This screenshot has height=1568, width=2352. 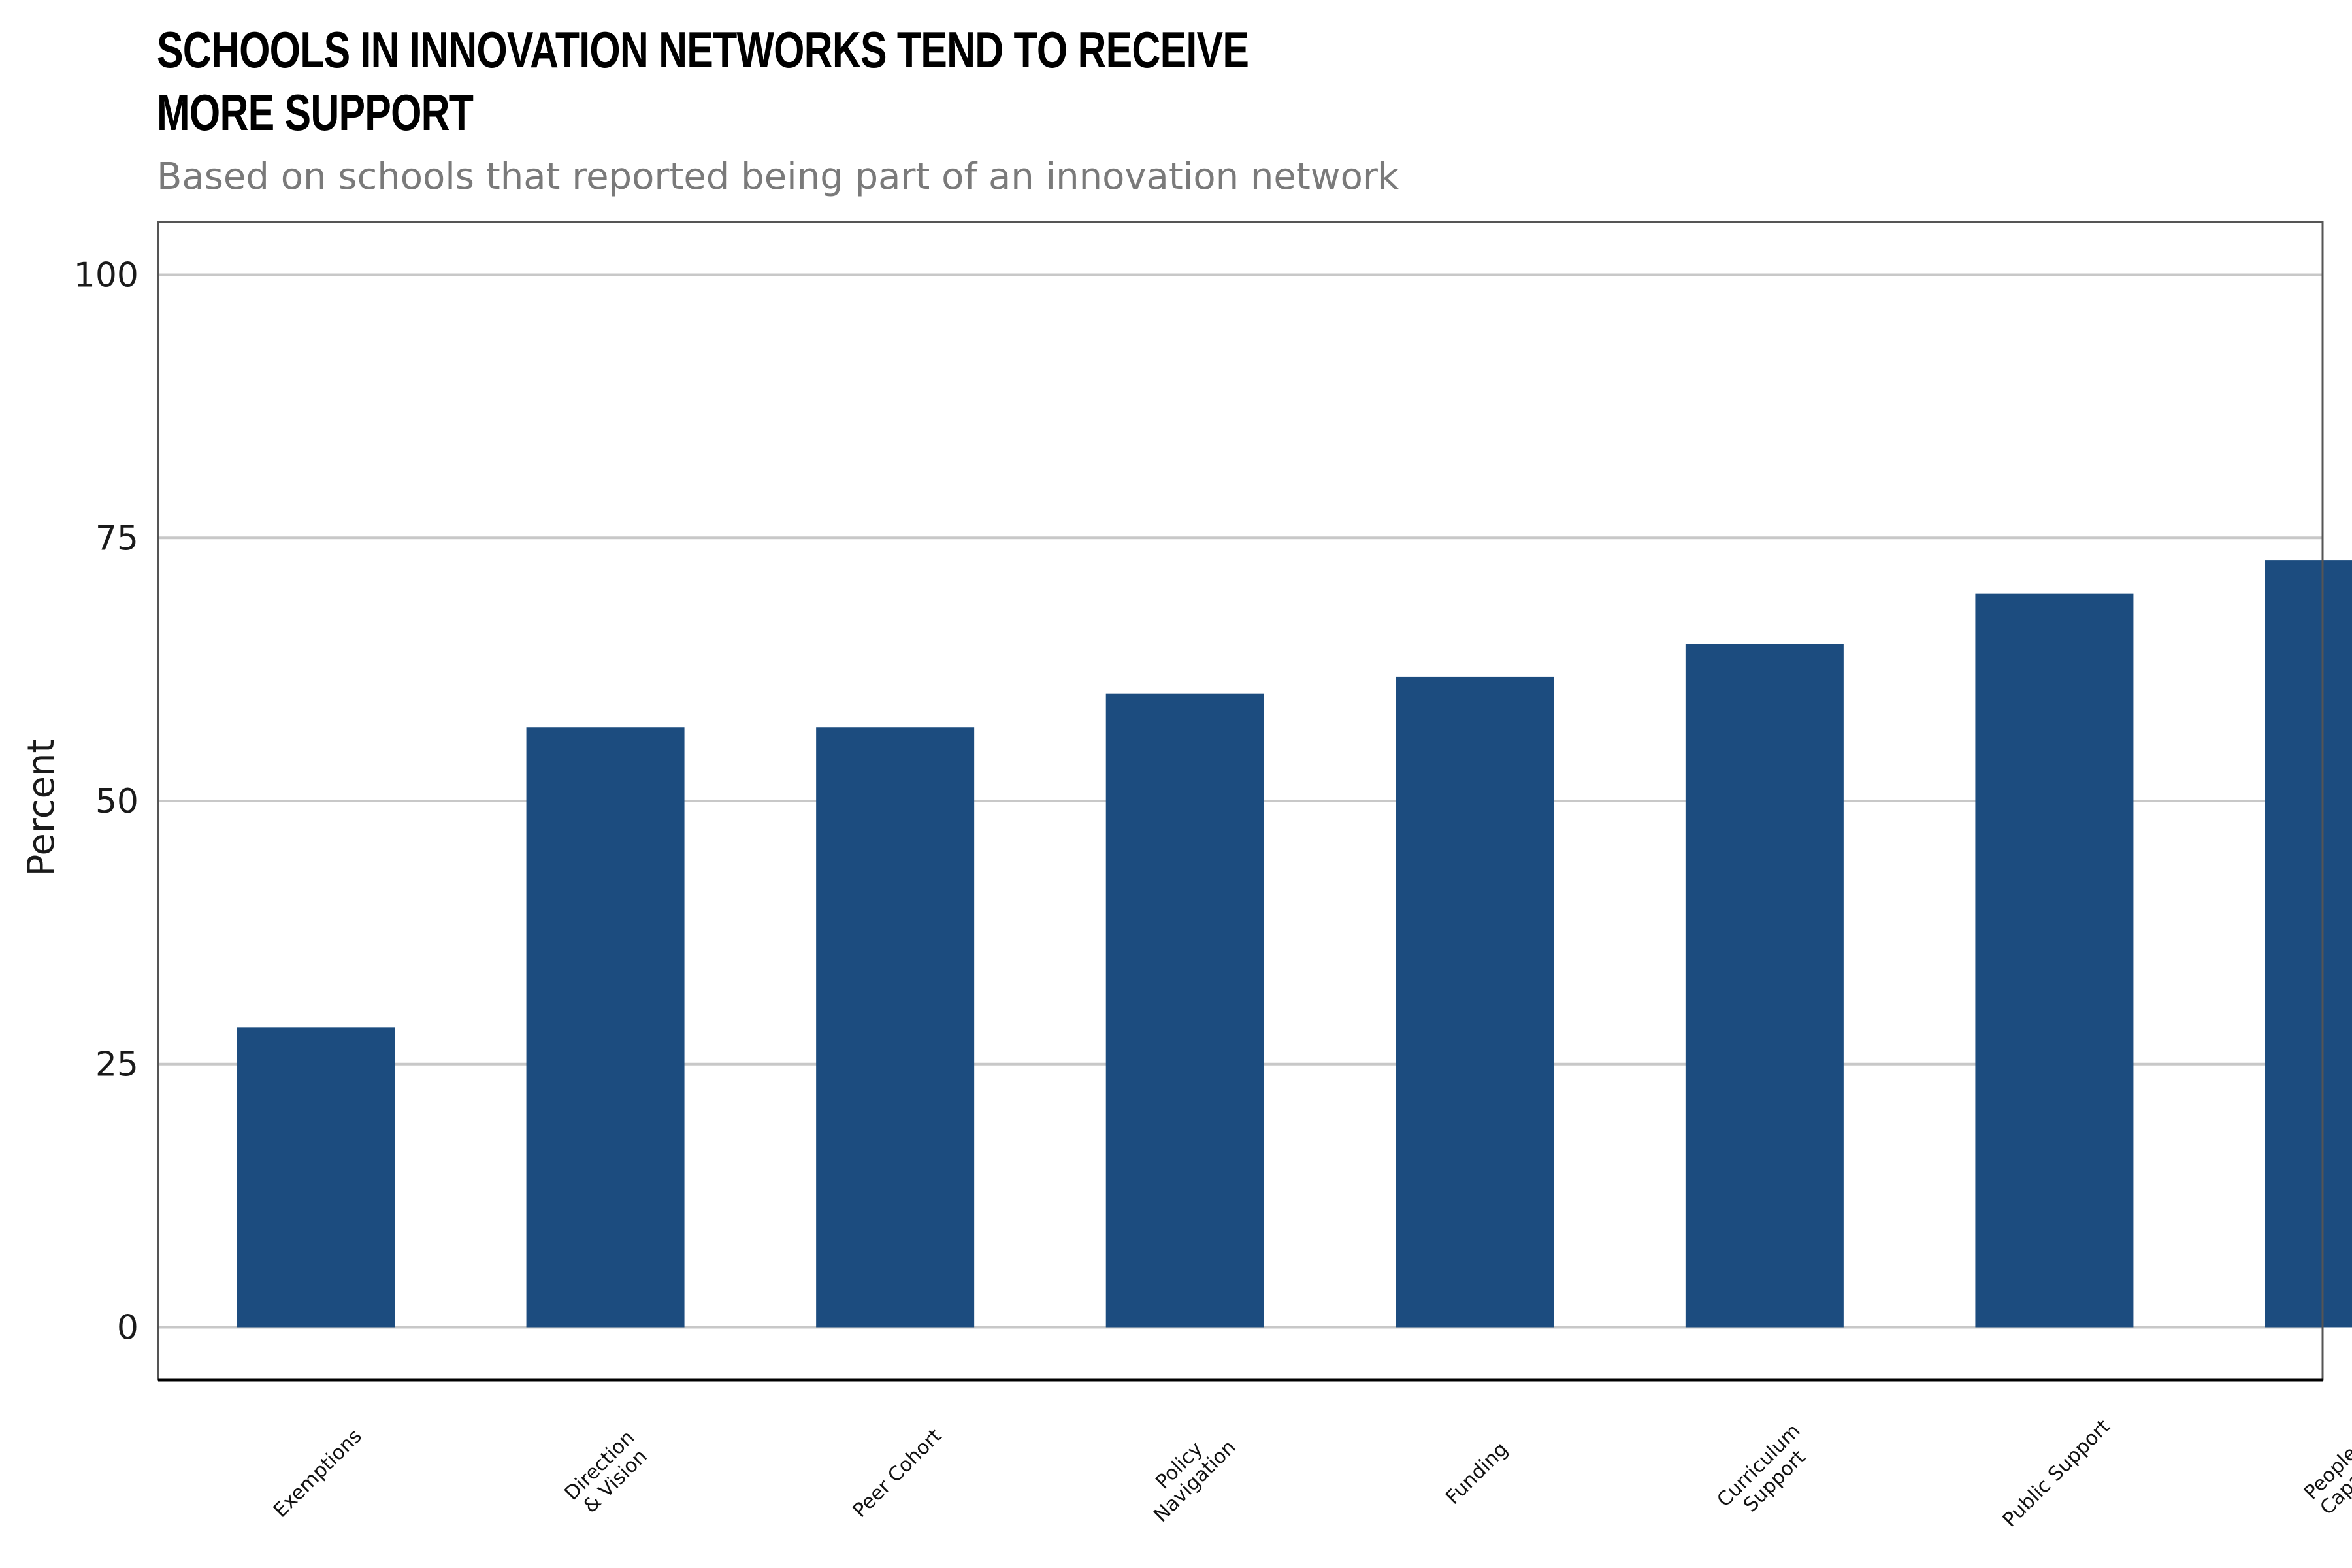 I want to click on x-tick-label-line: Exemptions, so click(x=318, y=1473).